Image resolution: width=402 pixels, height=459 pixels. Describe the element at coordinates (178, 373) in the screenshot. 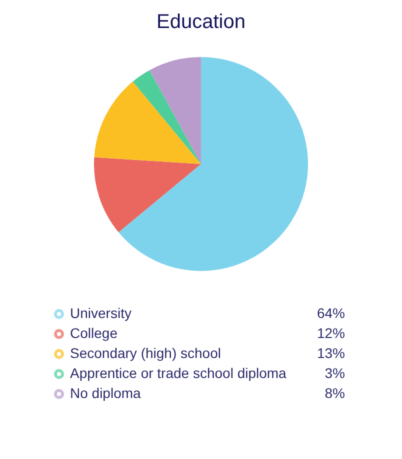

I see `legend-label: Apprentice or trade school diploma` at that location.